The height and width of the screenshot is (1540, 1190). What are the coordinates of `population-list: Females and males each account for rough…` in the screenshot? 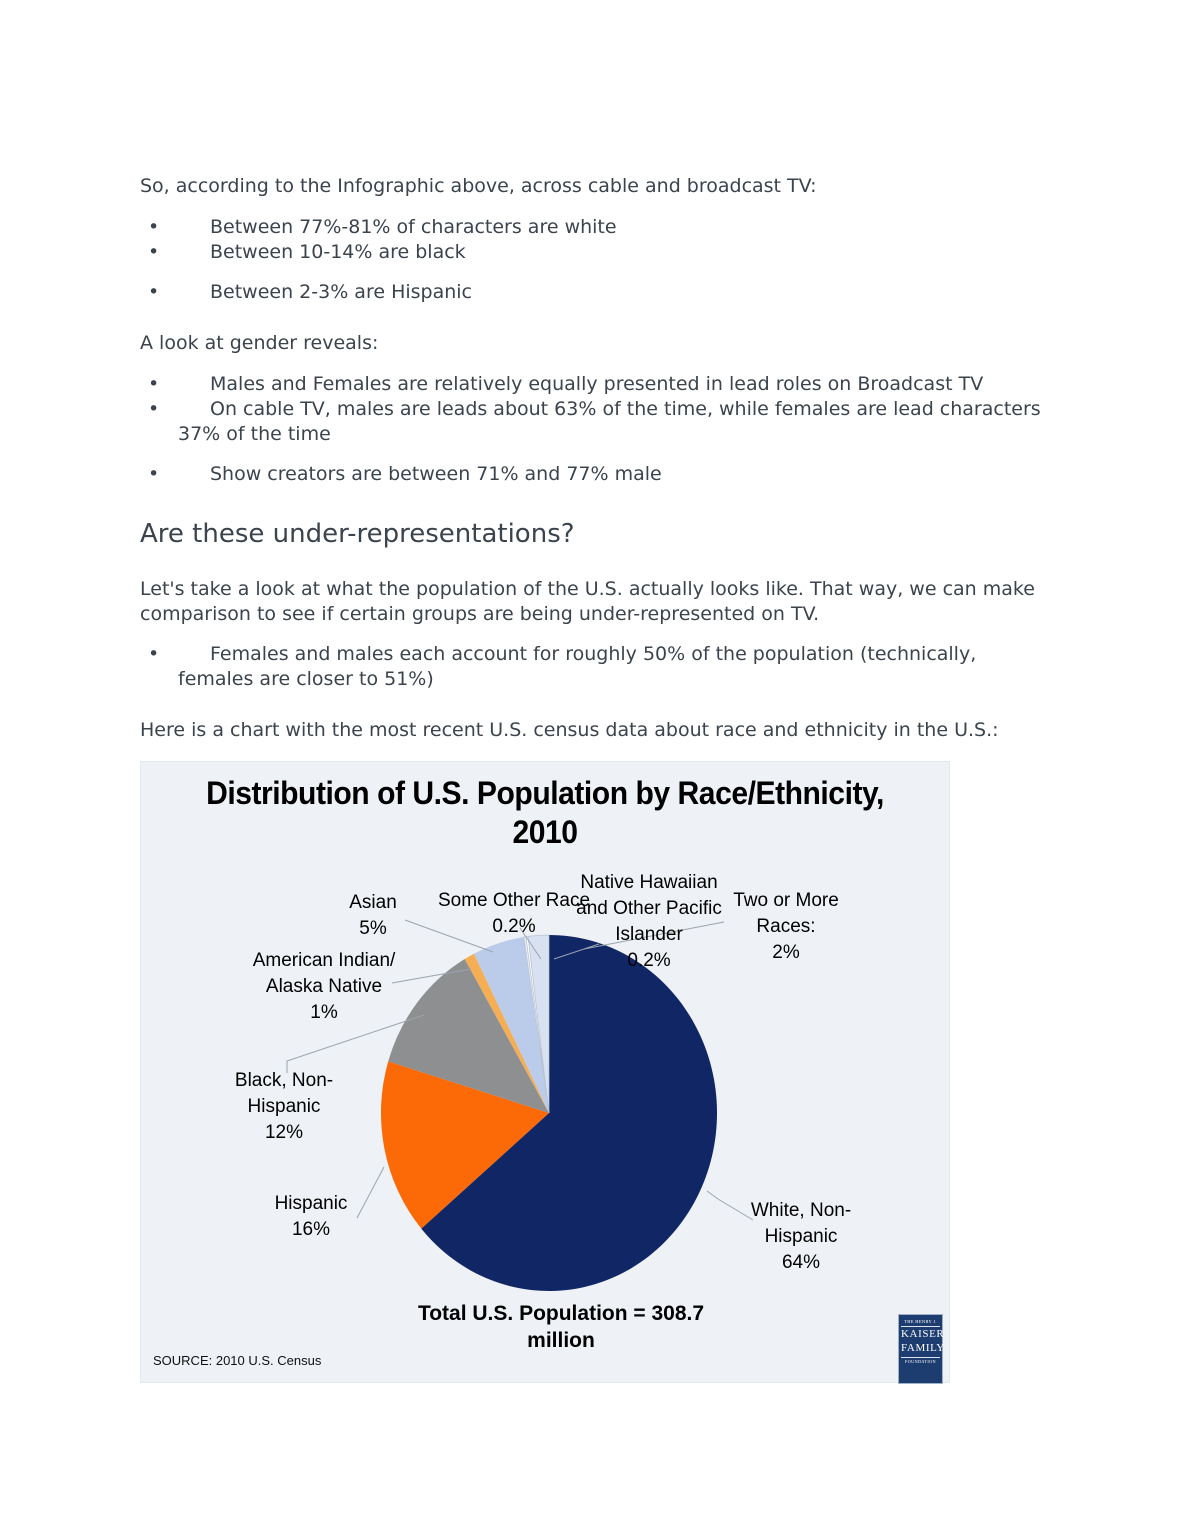 It's located at (596, 667).